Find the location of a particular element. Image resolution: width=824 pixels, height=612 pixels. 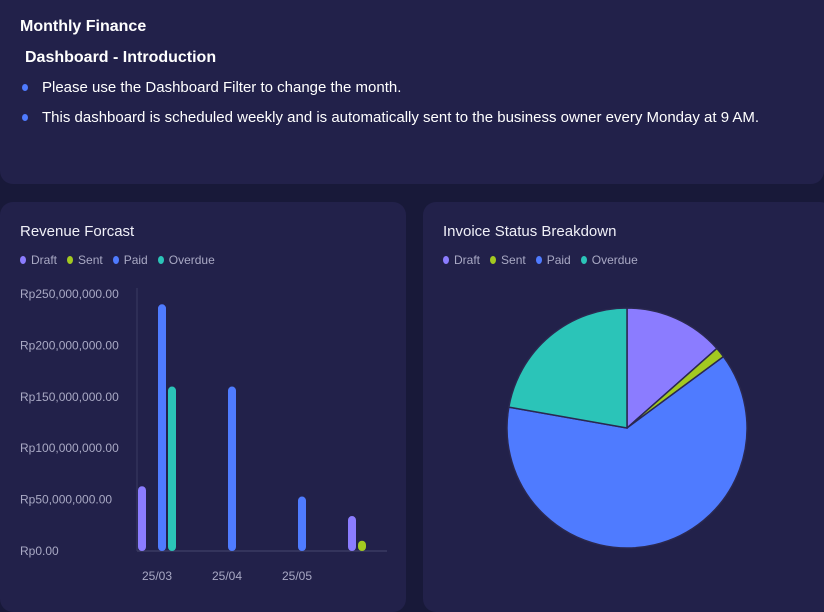

bar-sent is located at coordinates (362, 545).